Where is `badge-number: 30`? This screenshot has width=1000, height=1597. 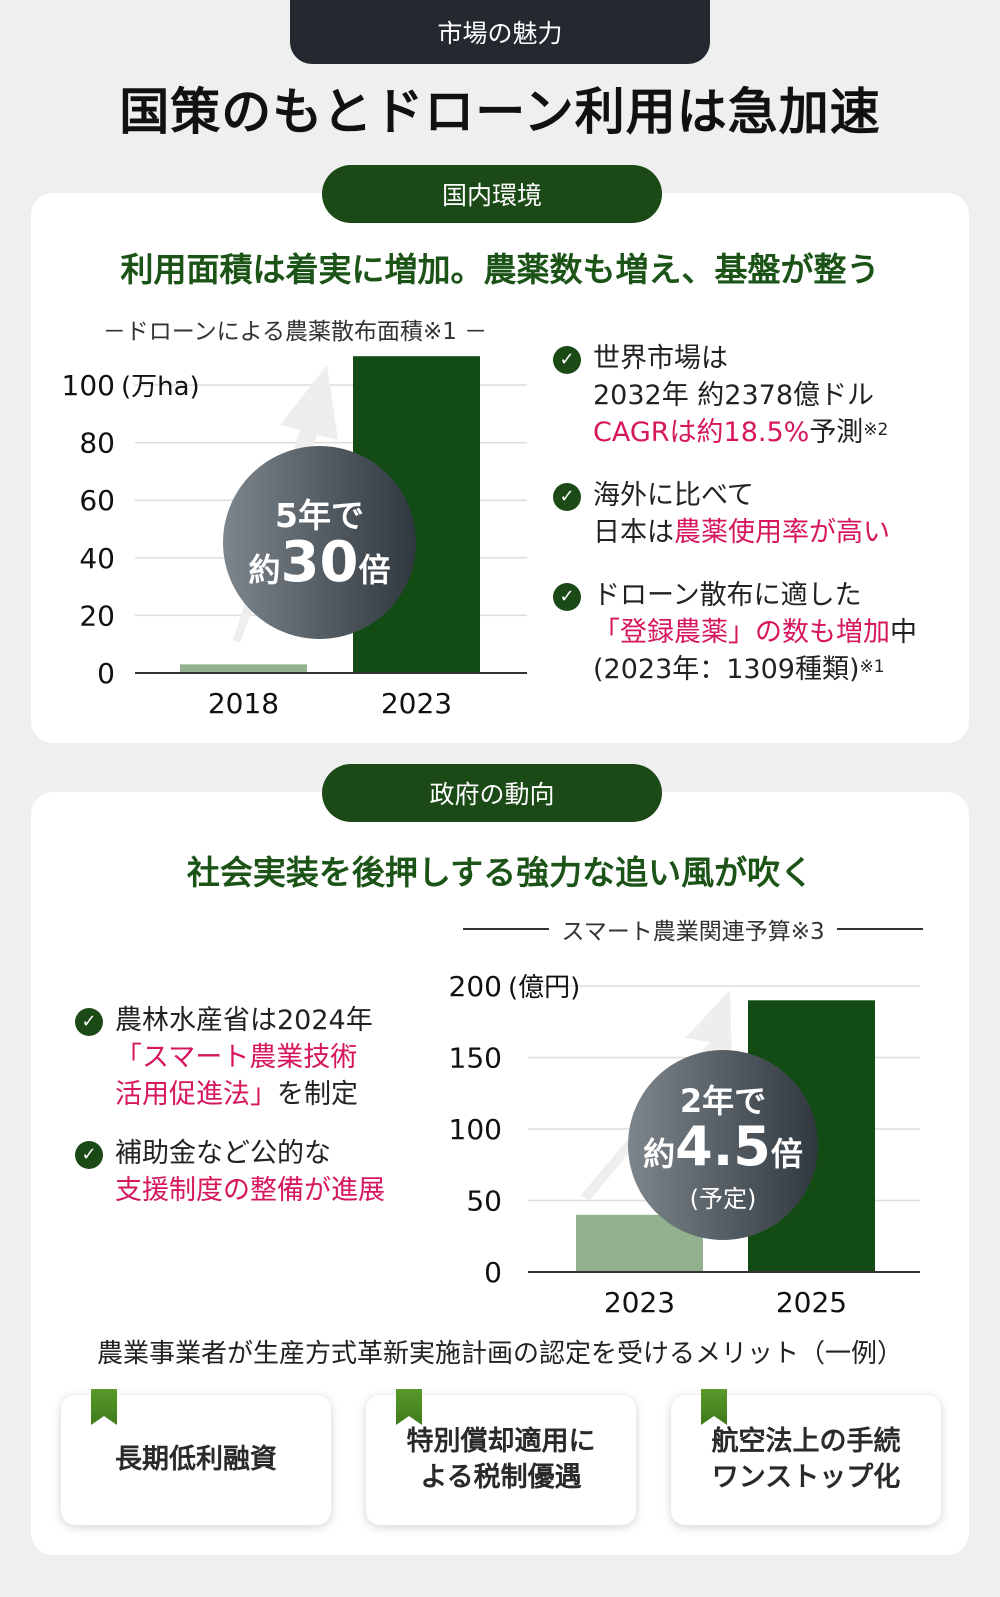 badge-number: 30 is located at coordinates (319, 562).